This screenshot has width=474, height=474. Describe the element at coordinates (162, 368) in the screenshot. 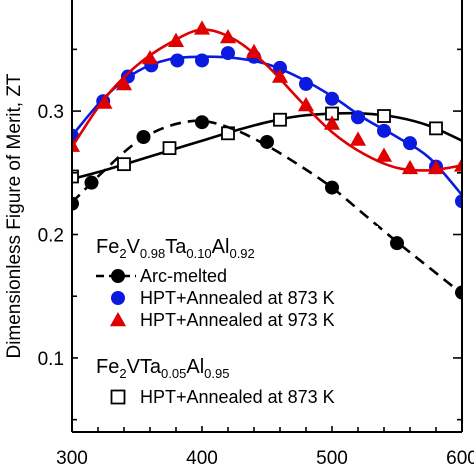

I see `legend-formula-2: Fe2VTa0.05Al0.95` at that location.